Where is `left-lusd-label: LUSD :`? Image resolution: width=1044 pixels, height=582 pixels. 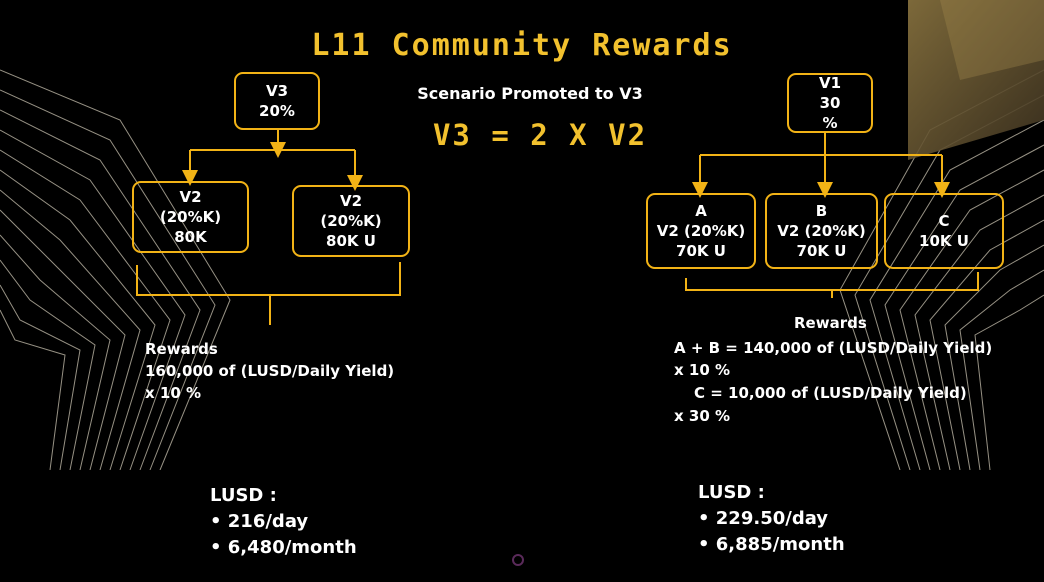 left-lusd-label: LUSD : is located at coordinates (243, 495).